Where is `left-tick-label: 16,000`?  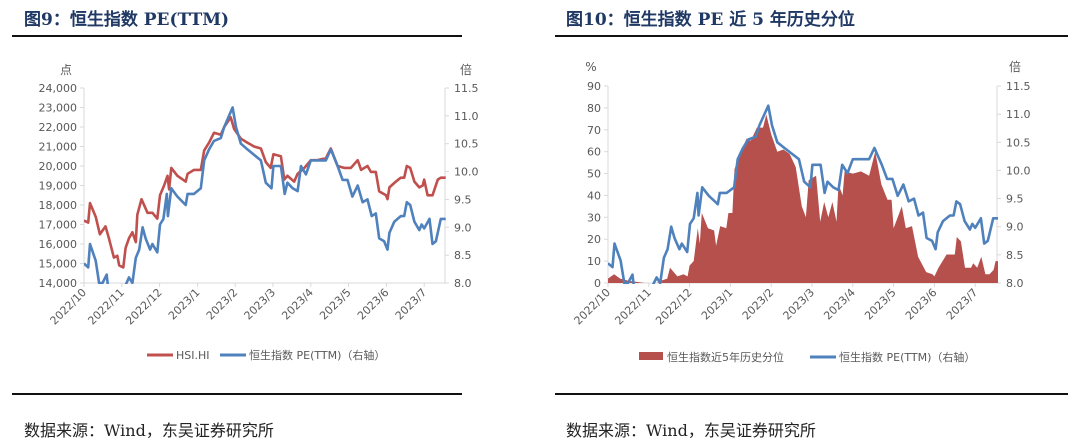
left-tick-label: 16,000 is located at coordinates (58, 244).